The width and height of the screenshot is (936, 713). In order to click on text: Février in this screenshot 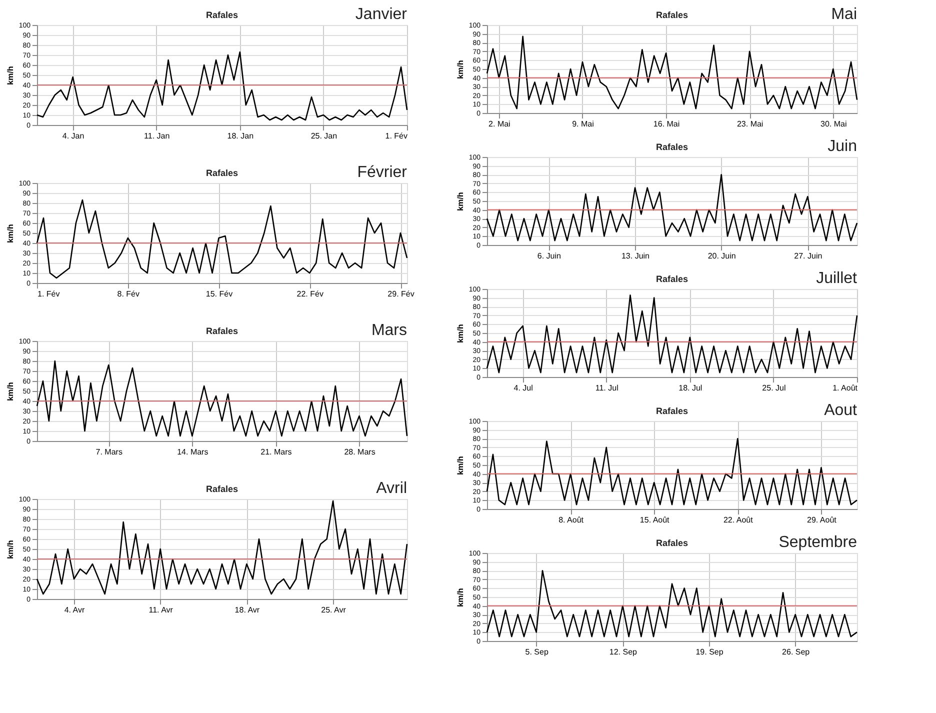, I will do `click(382, 172)`.